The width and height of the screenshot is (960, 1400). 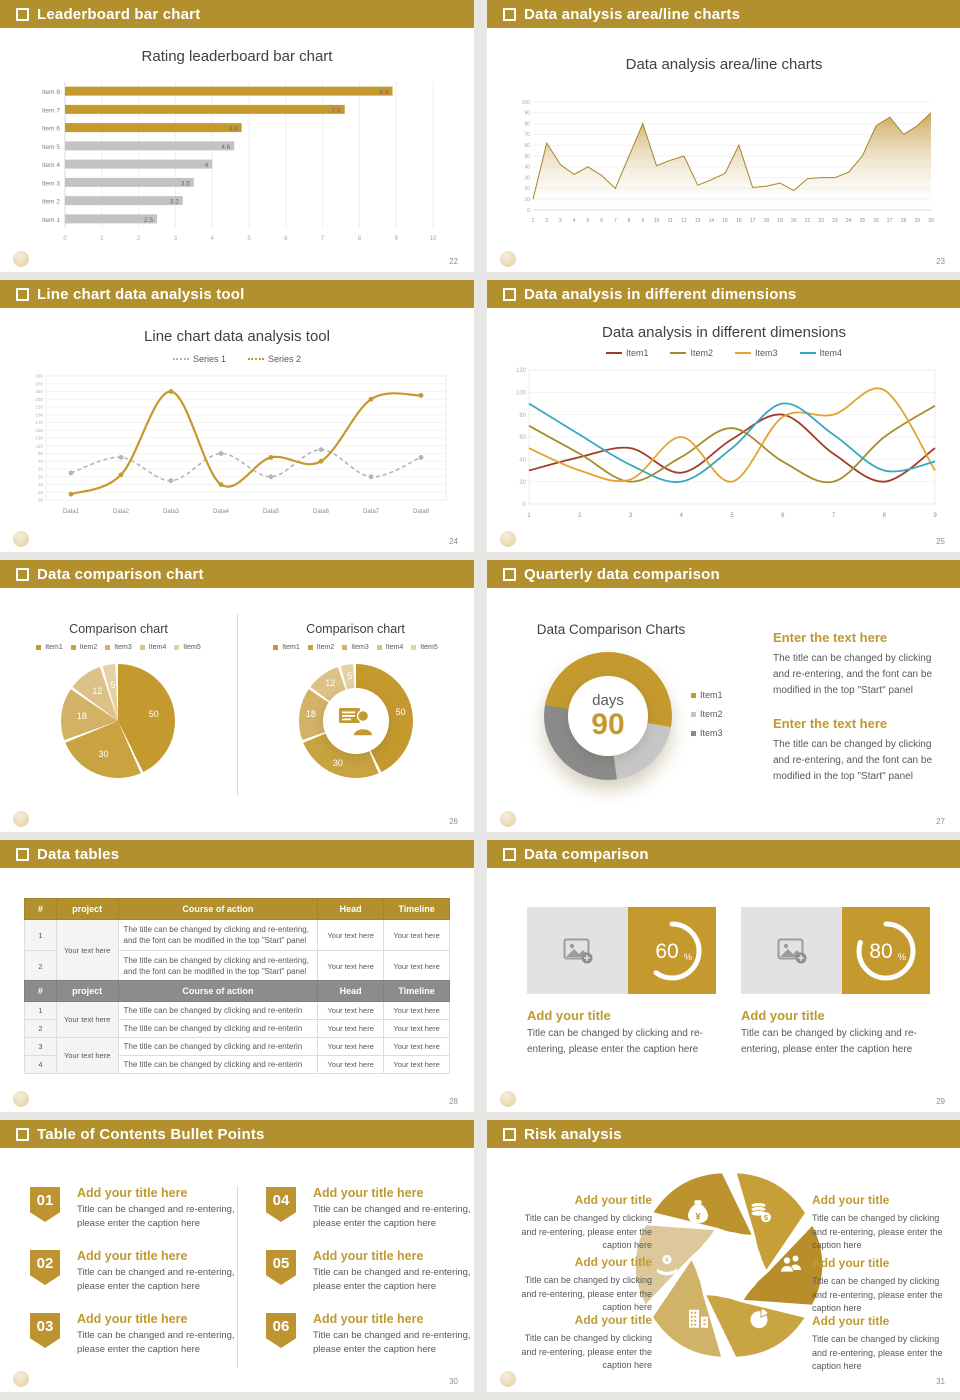 I want to click on bar-value-label: 2.5, so click(x=148, y=220).